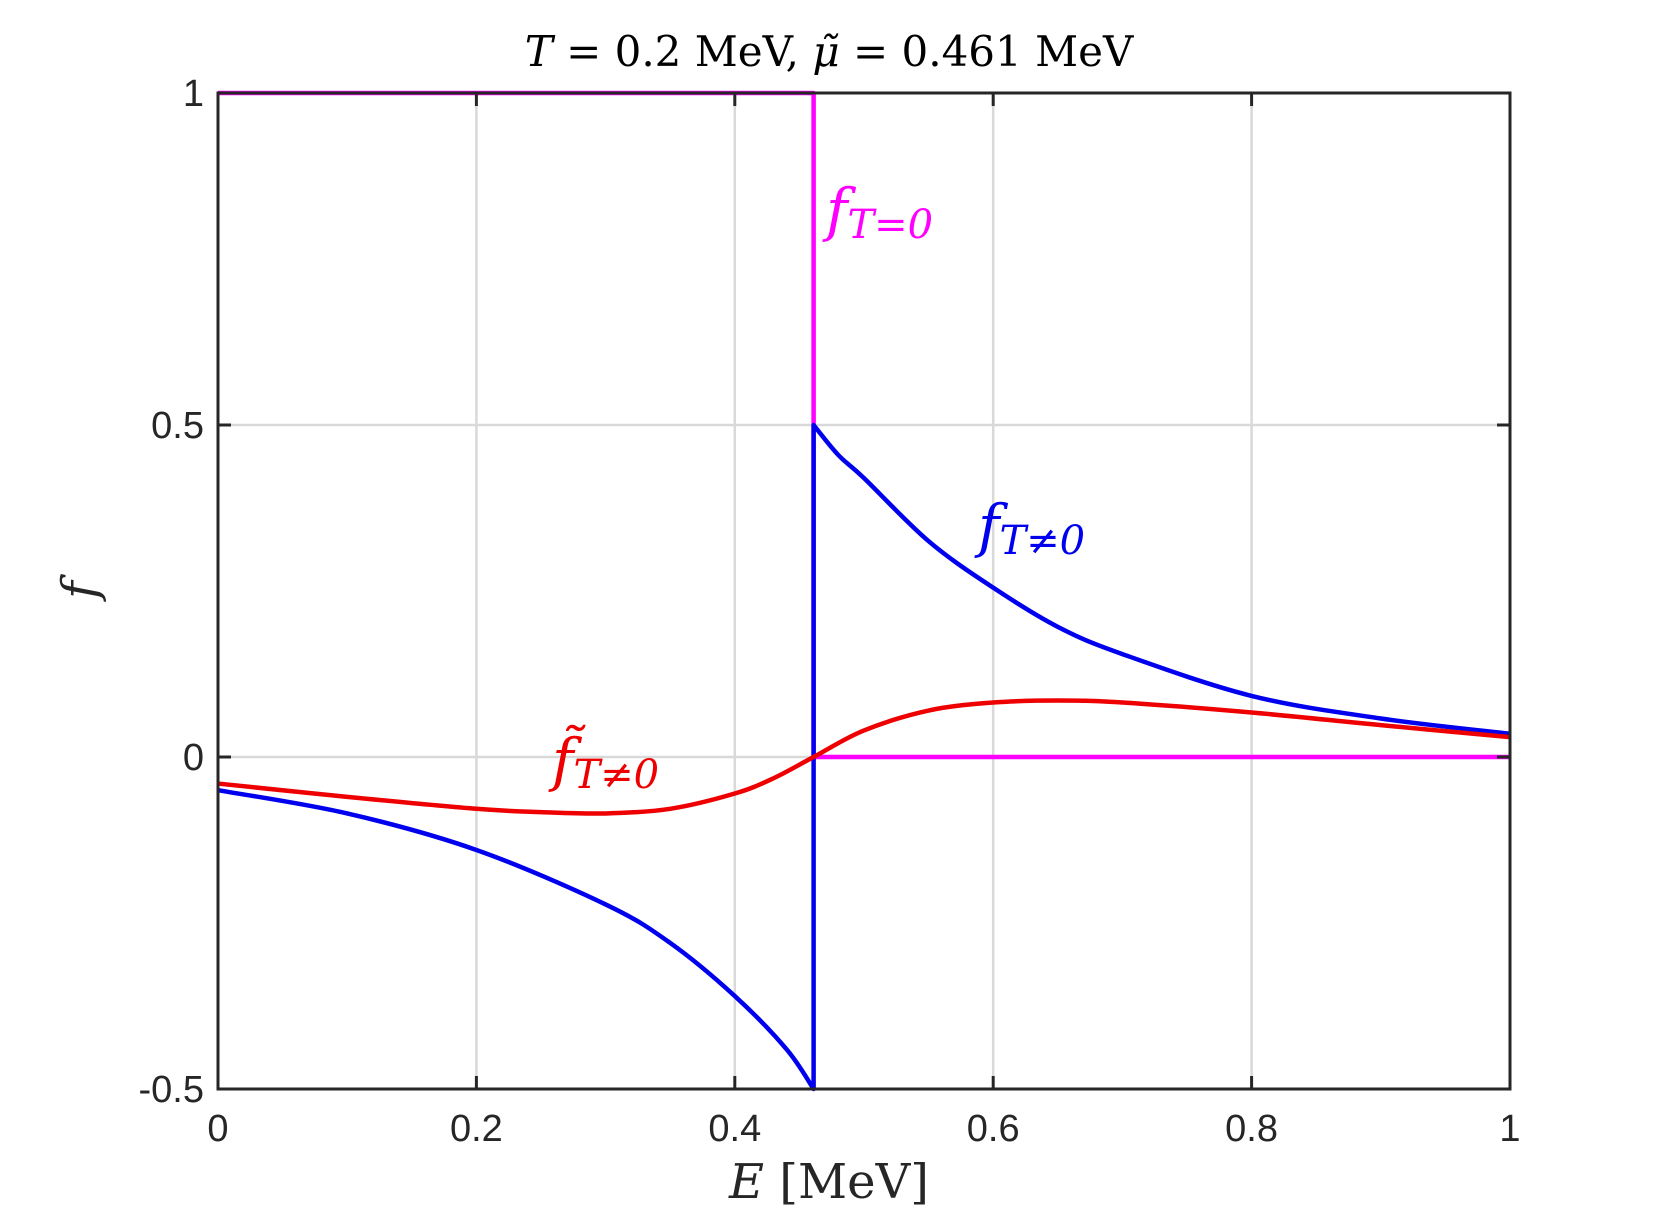  Describe the element at coordinates (171, 1090) in the screenshot. I see `y-tick-label: -0.5` at that location.